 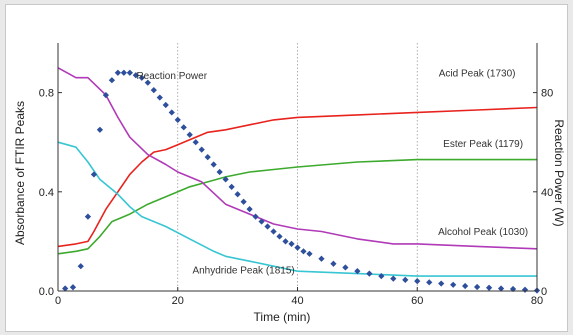 What do you see at coordinates (547, 94) in the screenshot?
I see `y-right-tick-label: 80` at bounding box center [547, 94].